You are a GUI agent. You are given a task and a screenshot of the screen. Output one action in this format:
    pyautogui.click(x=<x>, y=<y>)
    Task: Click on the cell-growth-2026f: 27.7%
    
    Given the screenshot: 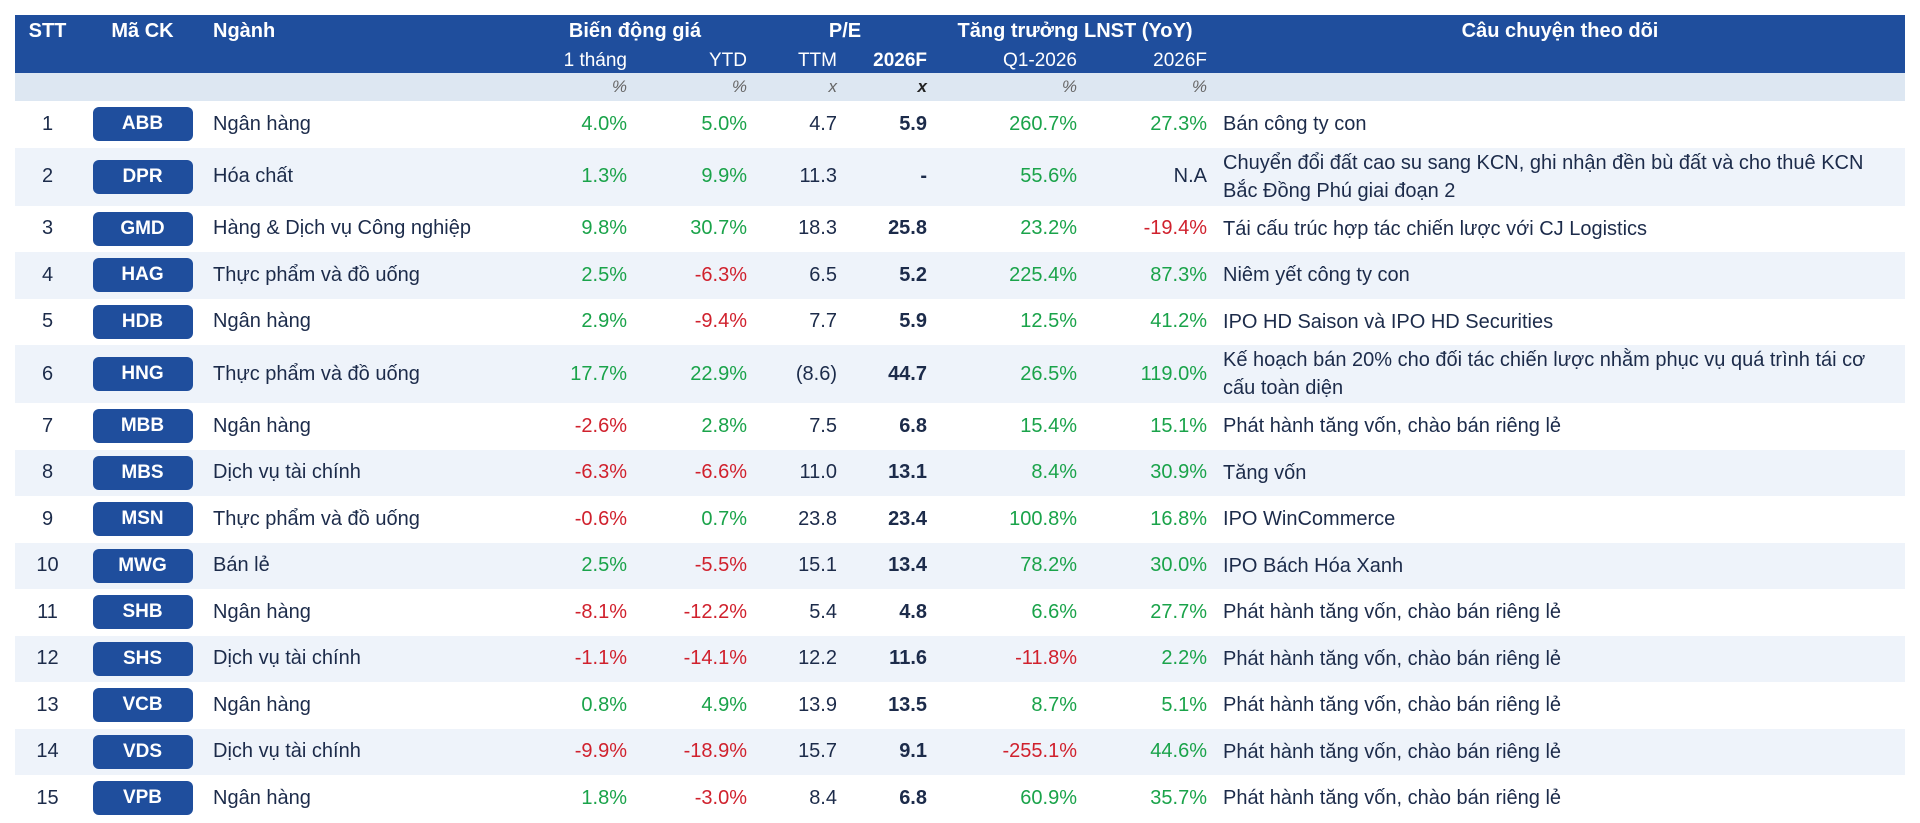 What is the action you would take?
    pyautogui.click(x=1179, y=611)
    